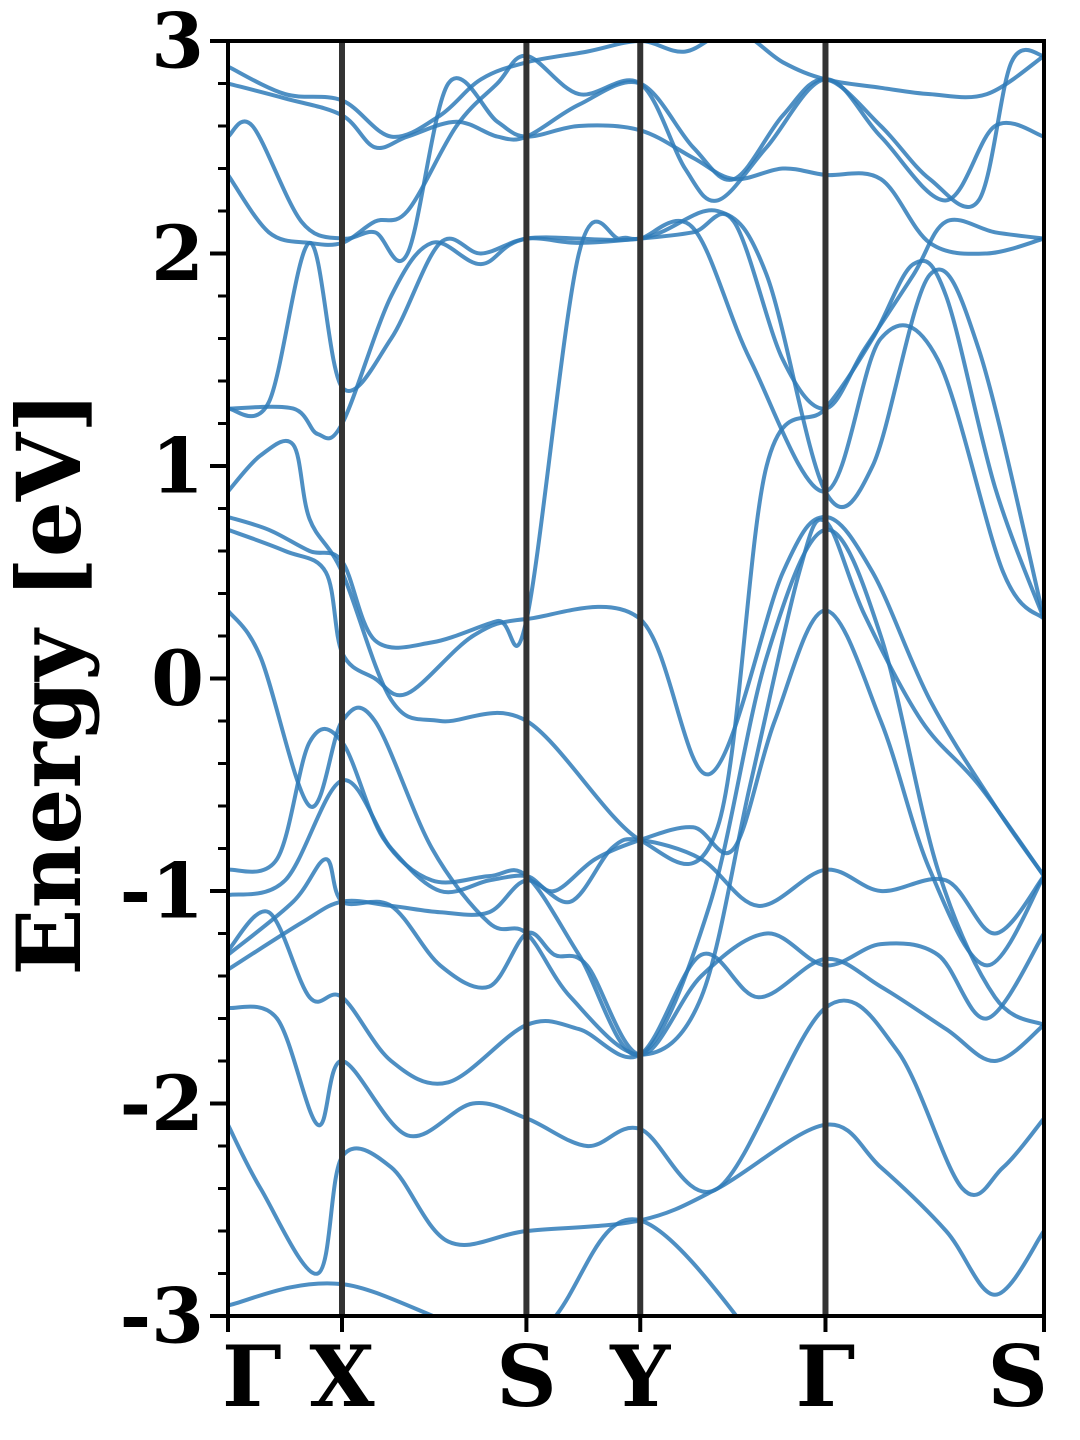 Image resolution: width=1080 pixels, height=1440 pixels. I want to click on y-tick-label: 0, so click(177, 678).